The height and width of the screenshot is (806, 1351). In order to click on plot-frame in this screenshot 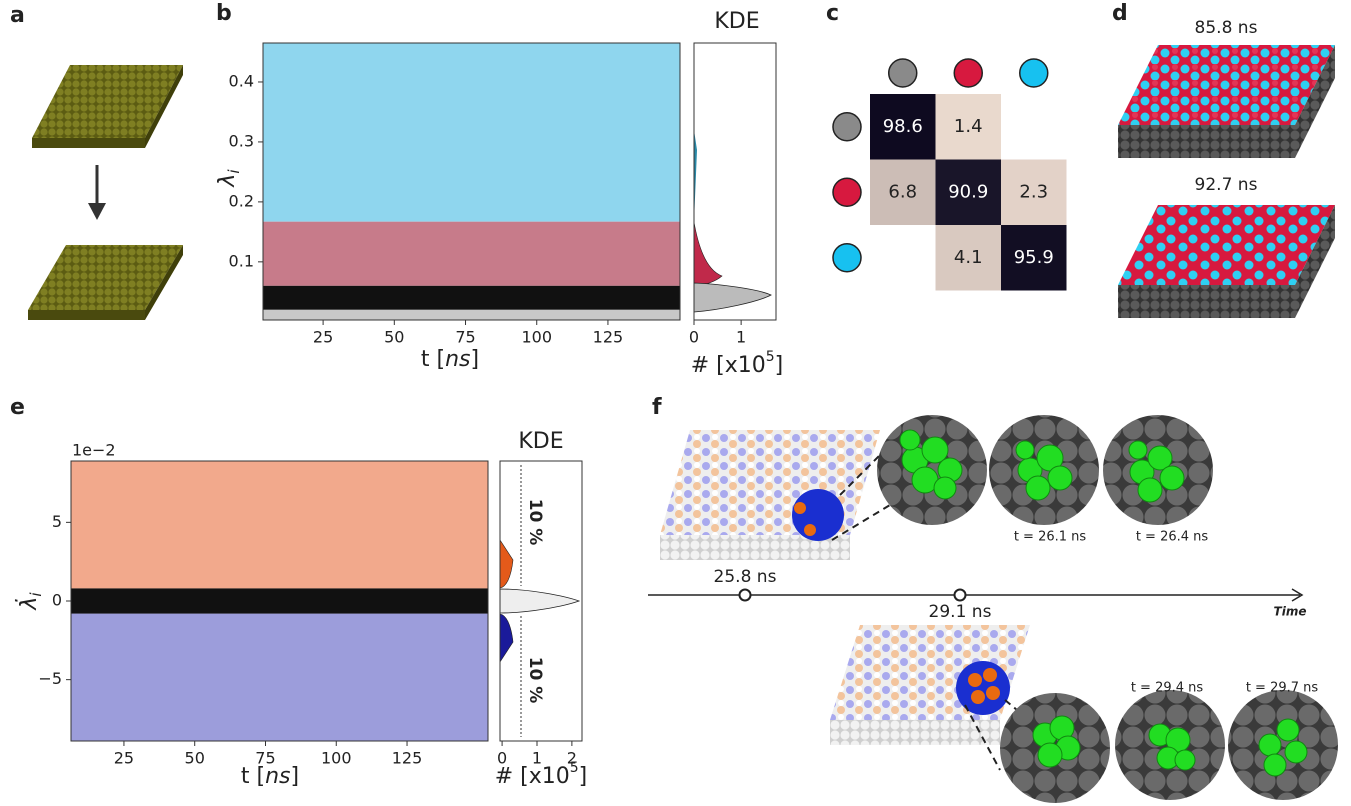, I will do `click(471, 181)`.